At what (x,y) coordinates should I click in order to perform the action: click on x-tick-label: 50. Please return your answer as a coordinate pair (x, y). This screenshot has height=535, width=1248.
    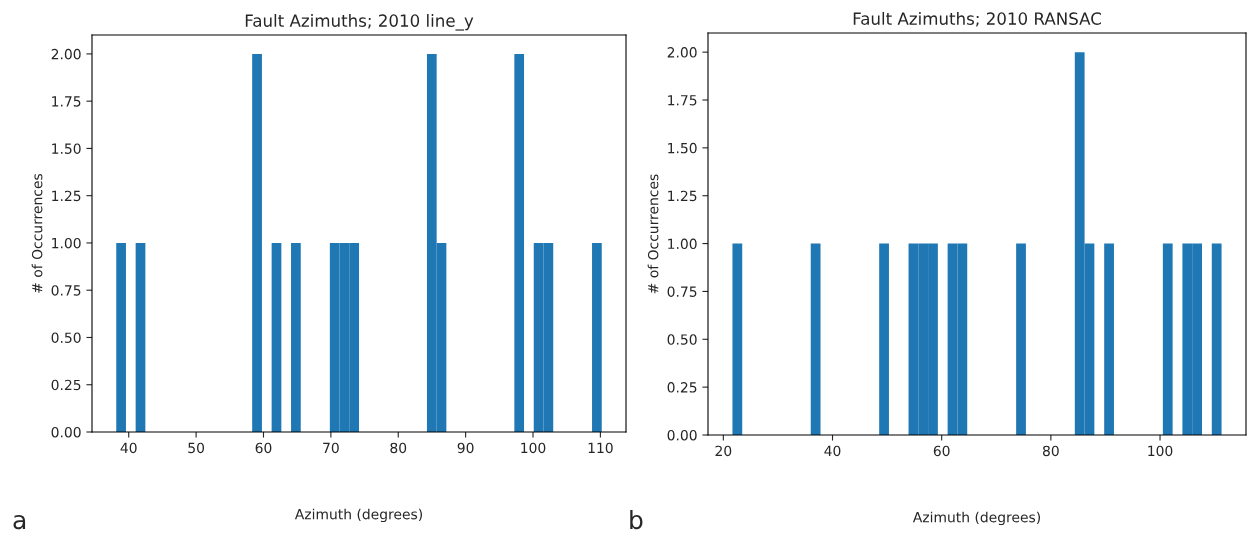
    Looking at the image, I should click on (196, 448).